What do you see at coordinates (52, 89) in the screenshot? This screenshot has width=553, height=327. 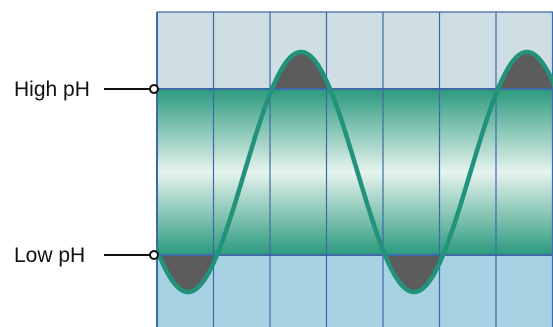 I see `high-ph-label: High pH` at bounding box center [52, 89].